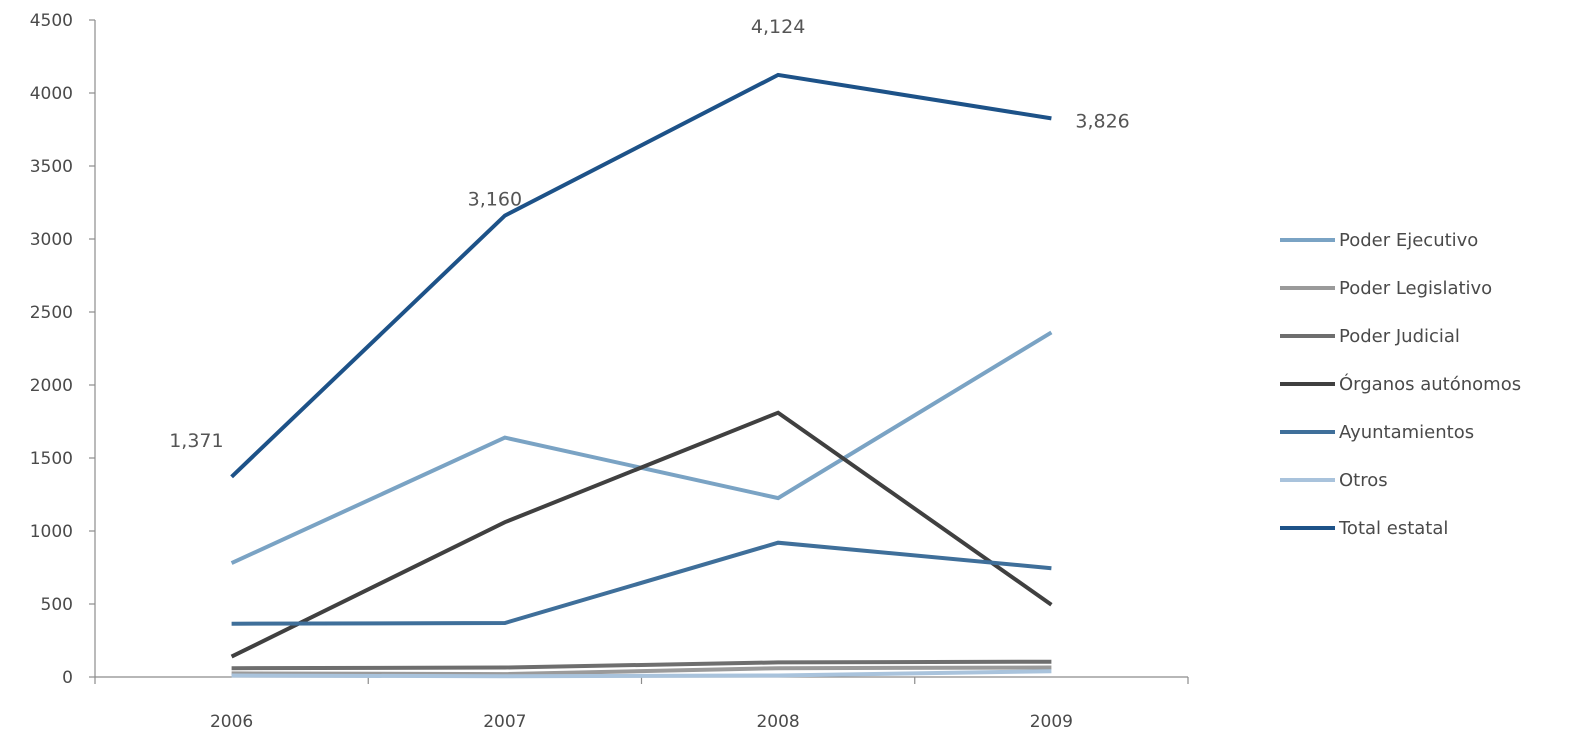  What do you see at coordinates (1415, 288) in the screenshot?
I see `legend-label: Poder Legislativo` at bounding box center [1415, 288].